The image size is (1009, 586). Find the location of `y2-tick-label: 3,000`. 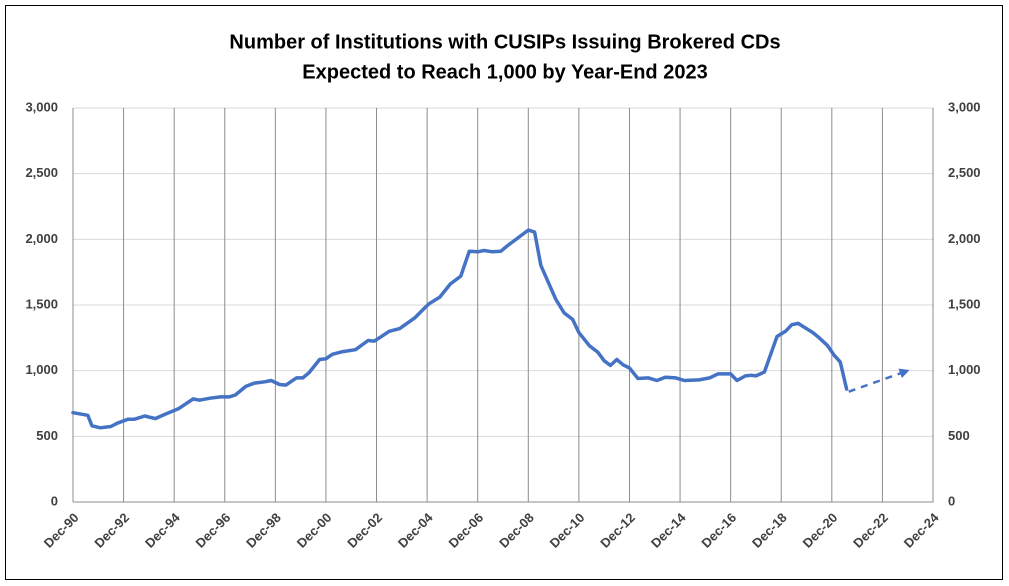

y2-tick-label: 3,000 is located at coordinates (964, 106).